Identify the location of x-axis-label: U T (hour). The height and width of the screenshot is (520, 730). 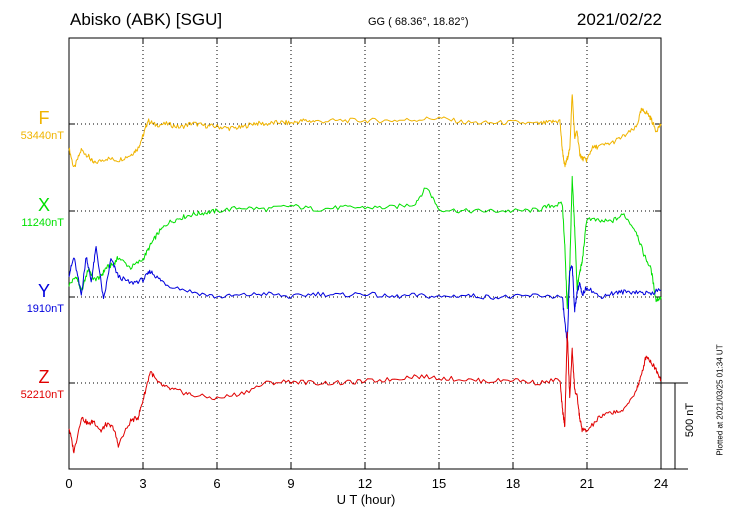
(366, 499).